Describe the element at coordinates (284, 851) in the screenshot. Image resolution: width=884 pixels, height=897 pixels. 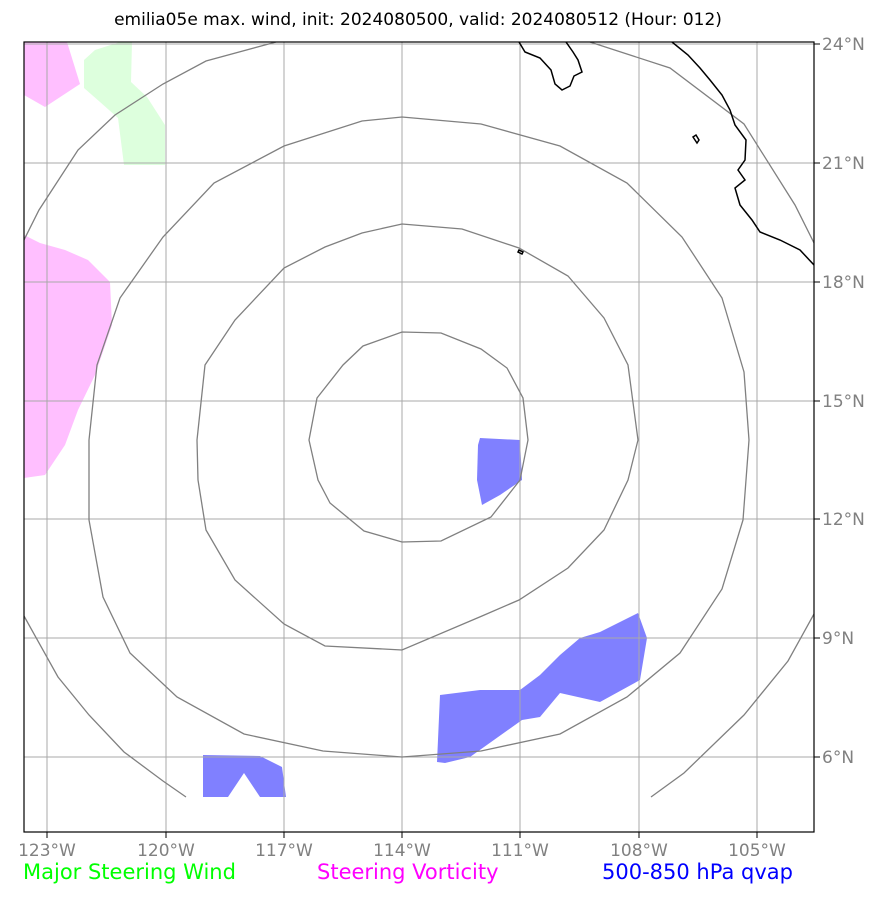
I see `lon-label: 117°W` at that location.